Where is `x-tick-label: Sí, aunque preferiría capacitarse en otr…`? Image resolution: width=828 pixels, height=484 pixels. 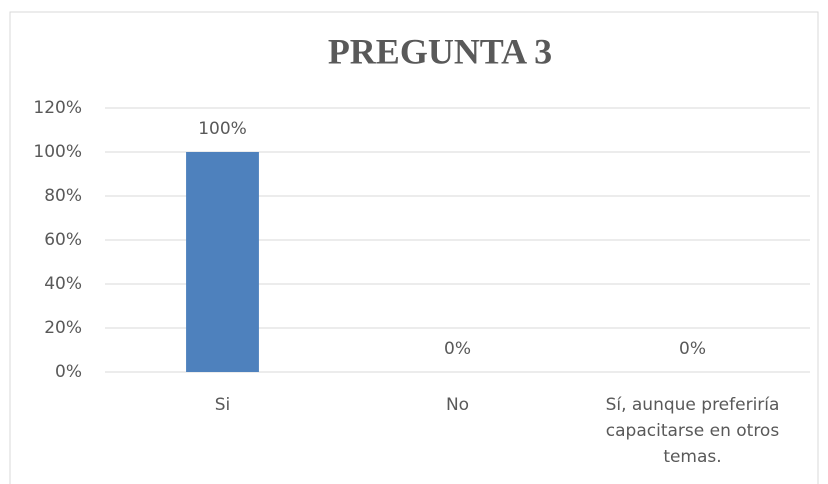
x-tick-label: Sí, aunque preferiría capacitarse en otr… is located at coordinates (692, 431).